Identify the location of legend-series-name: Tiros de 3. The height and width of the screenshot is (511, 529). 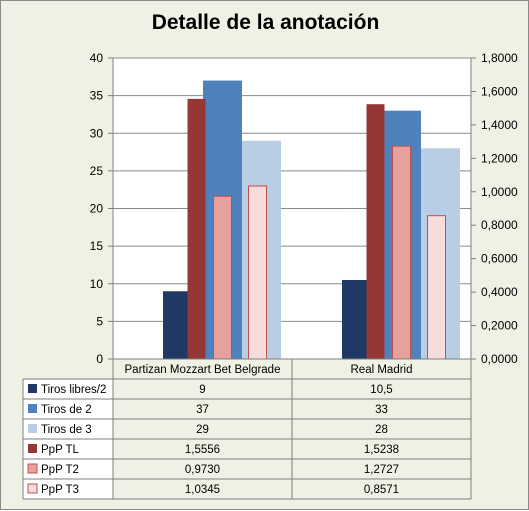
(66, 430).